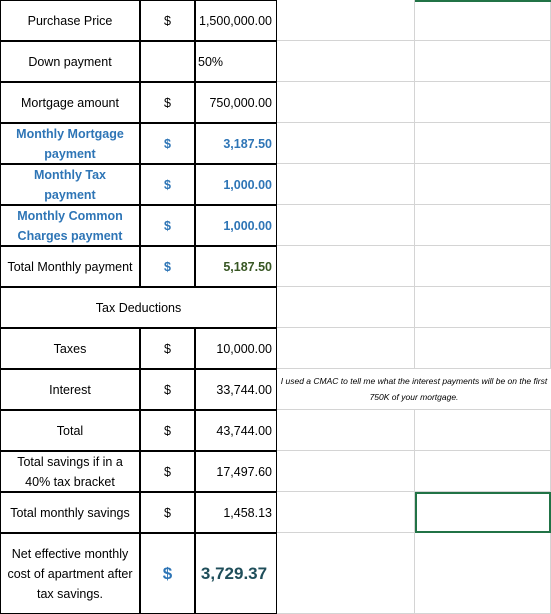 The image size is (551, 614). What do you see at coordinates (483, 512) in the screenshot?
I see `selected-cell` at bounding box center [483, 512].